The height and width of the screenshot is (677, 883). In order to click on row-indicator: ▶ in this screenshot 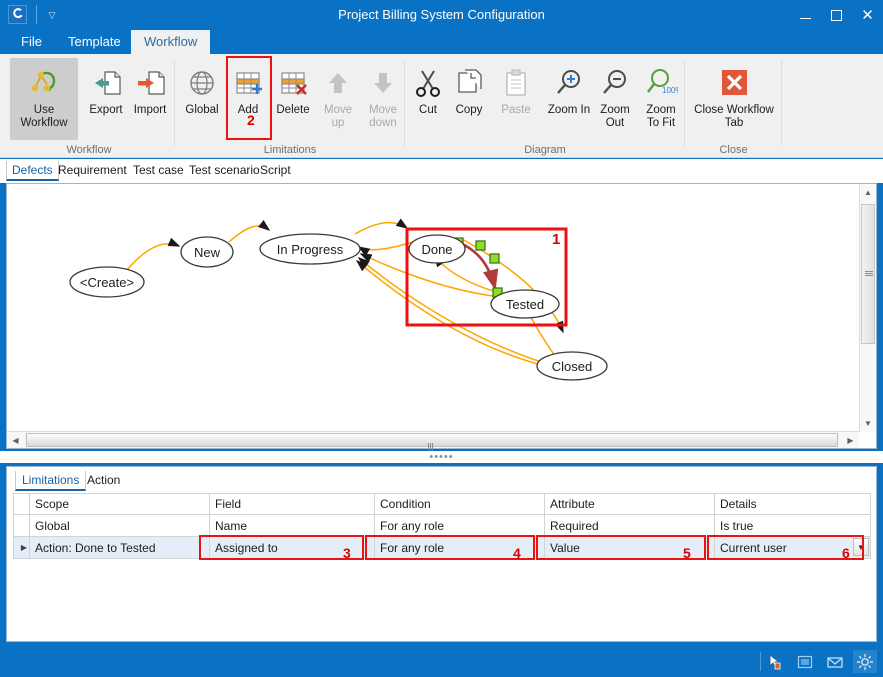, I will do `click(21, 547)`.